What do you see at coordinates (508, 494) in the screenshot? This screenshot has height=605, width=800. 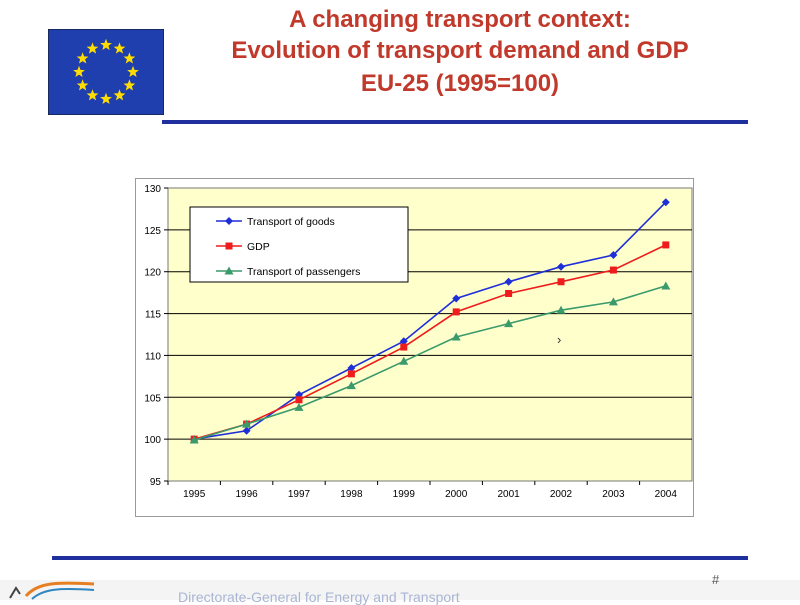 I see `x-tick-label: 2001` at bounding box center [508, 494].